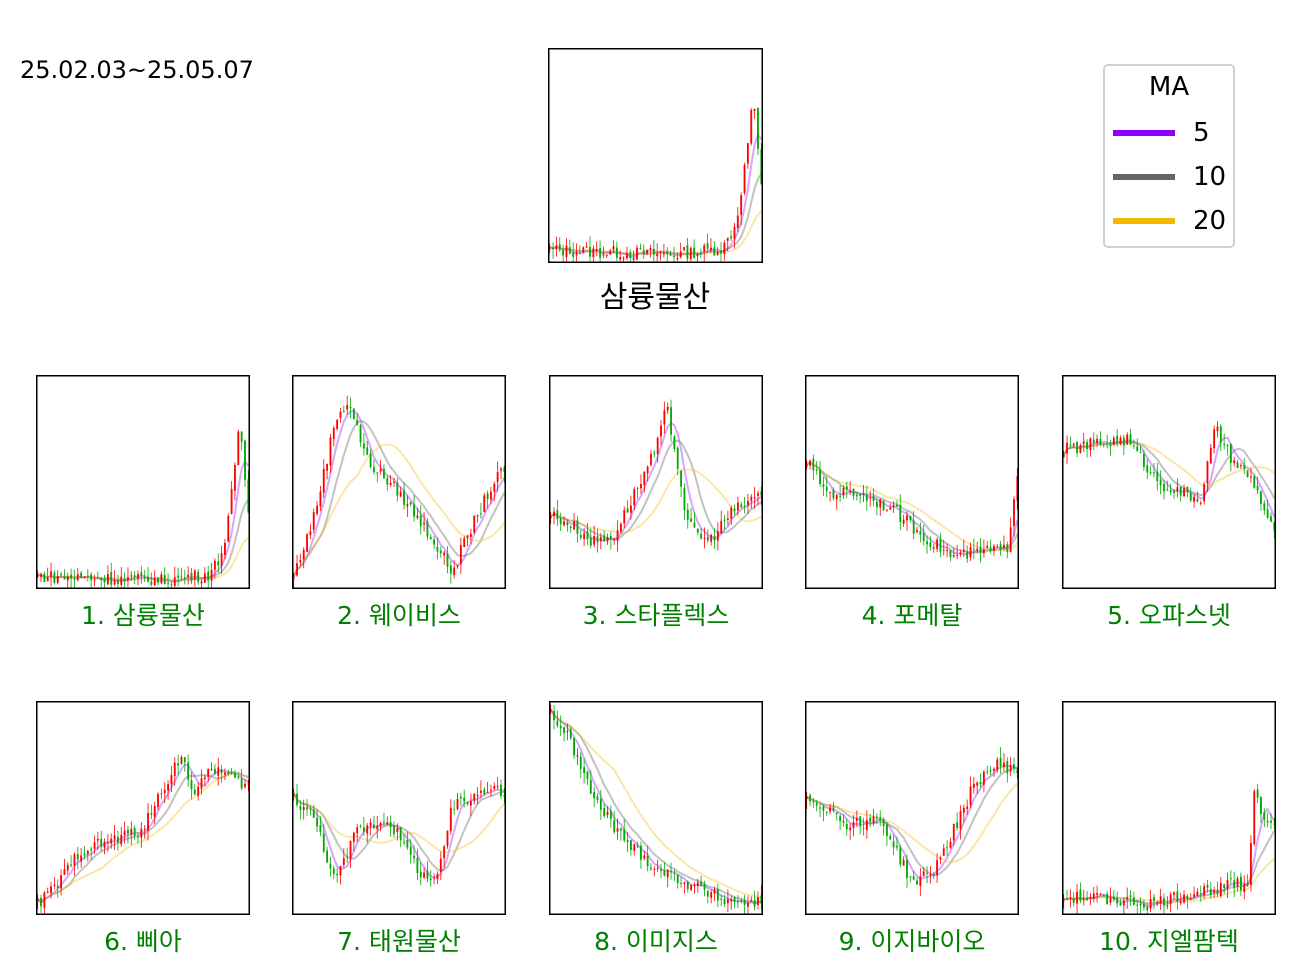 Image resolution: width=1296 pixels, height=976 pixels. What do you see at coordinates (656, 615) in the screenshot?
I see `stock-caption-3: 3. 스타플렉스` at bounding box center [656, 615].